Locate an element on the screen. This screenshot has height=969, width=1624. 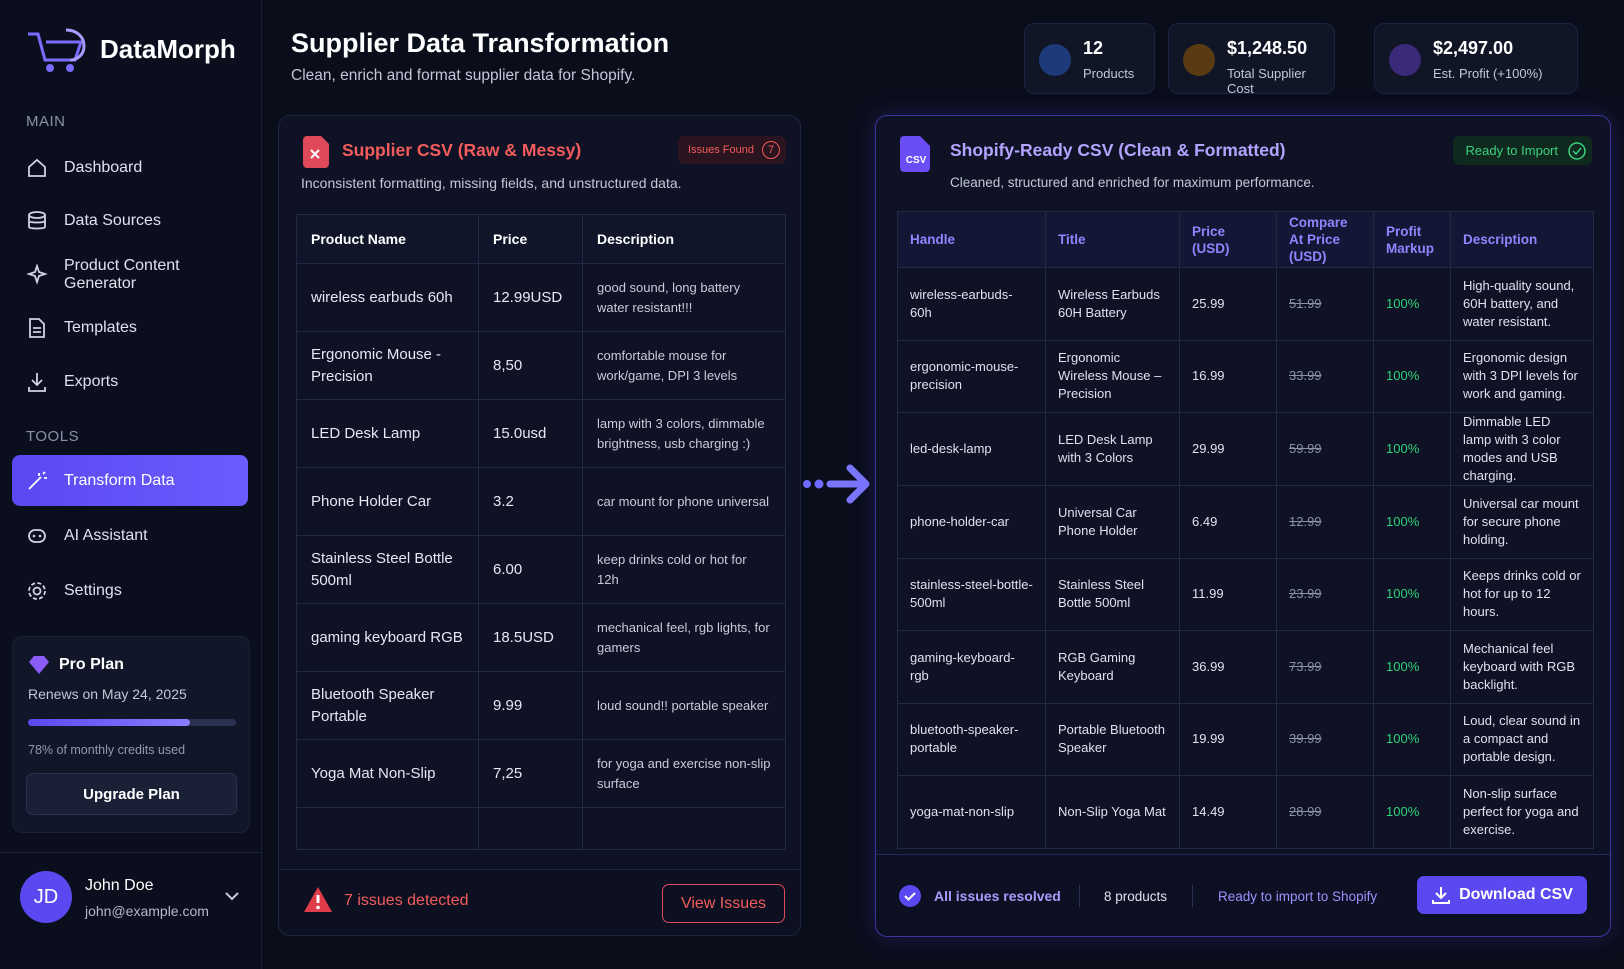
progress-track is located at coordinates (132, 722).